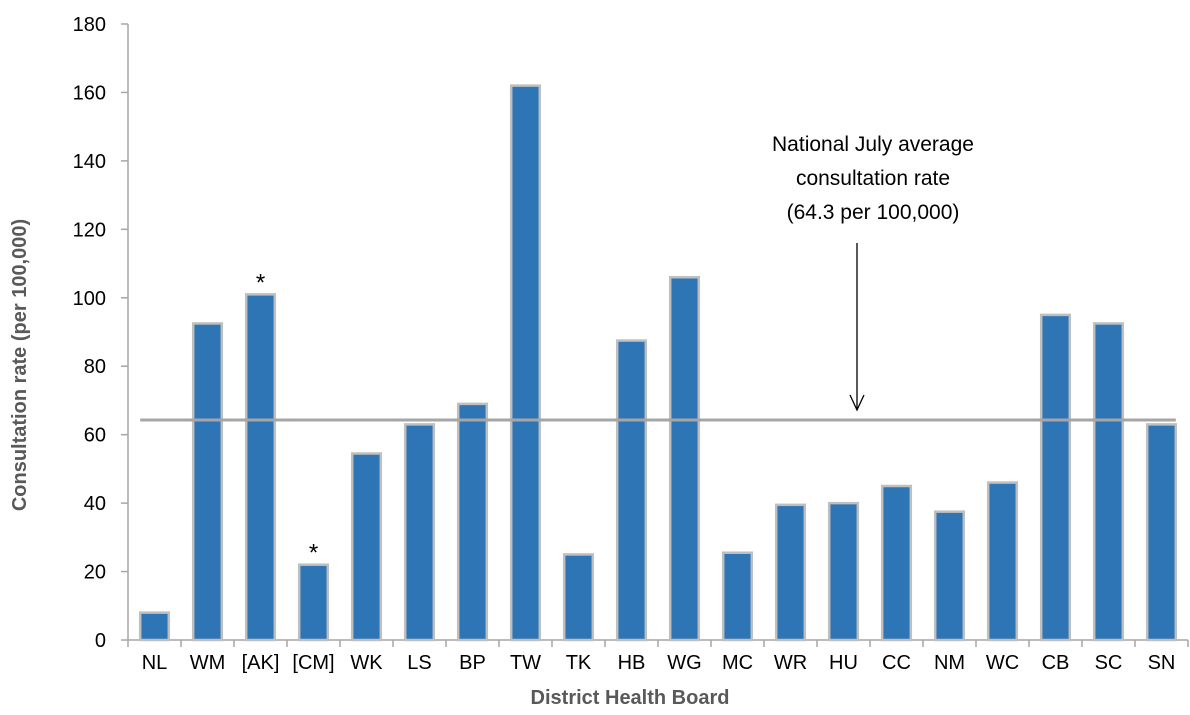 The height and width of the screenshot is (715, 1190). I want to click on bar-wk, so click(366, 547).